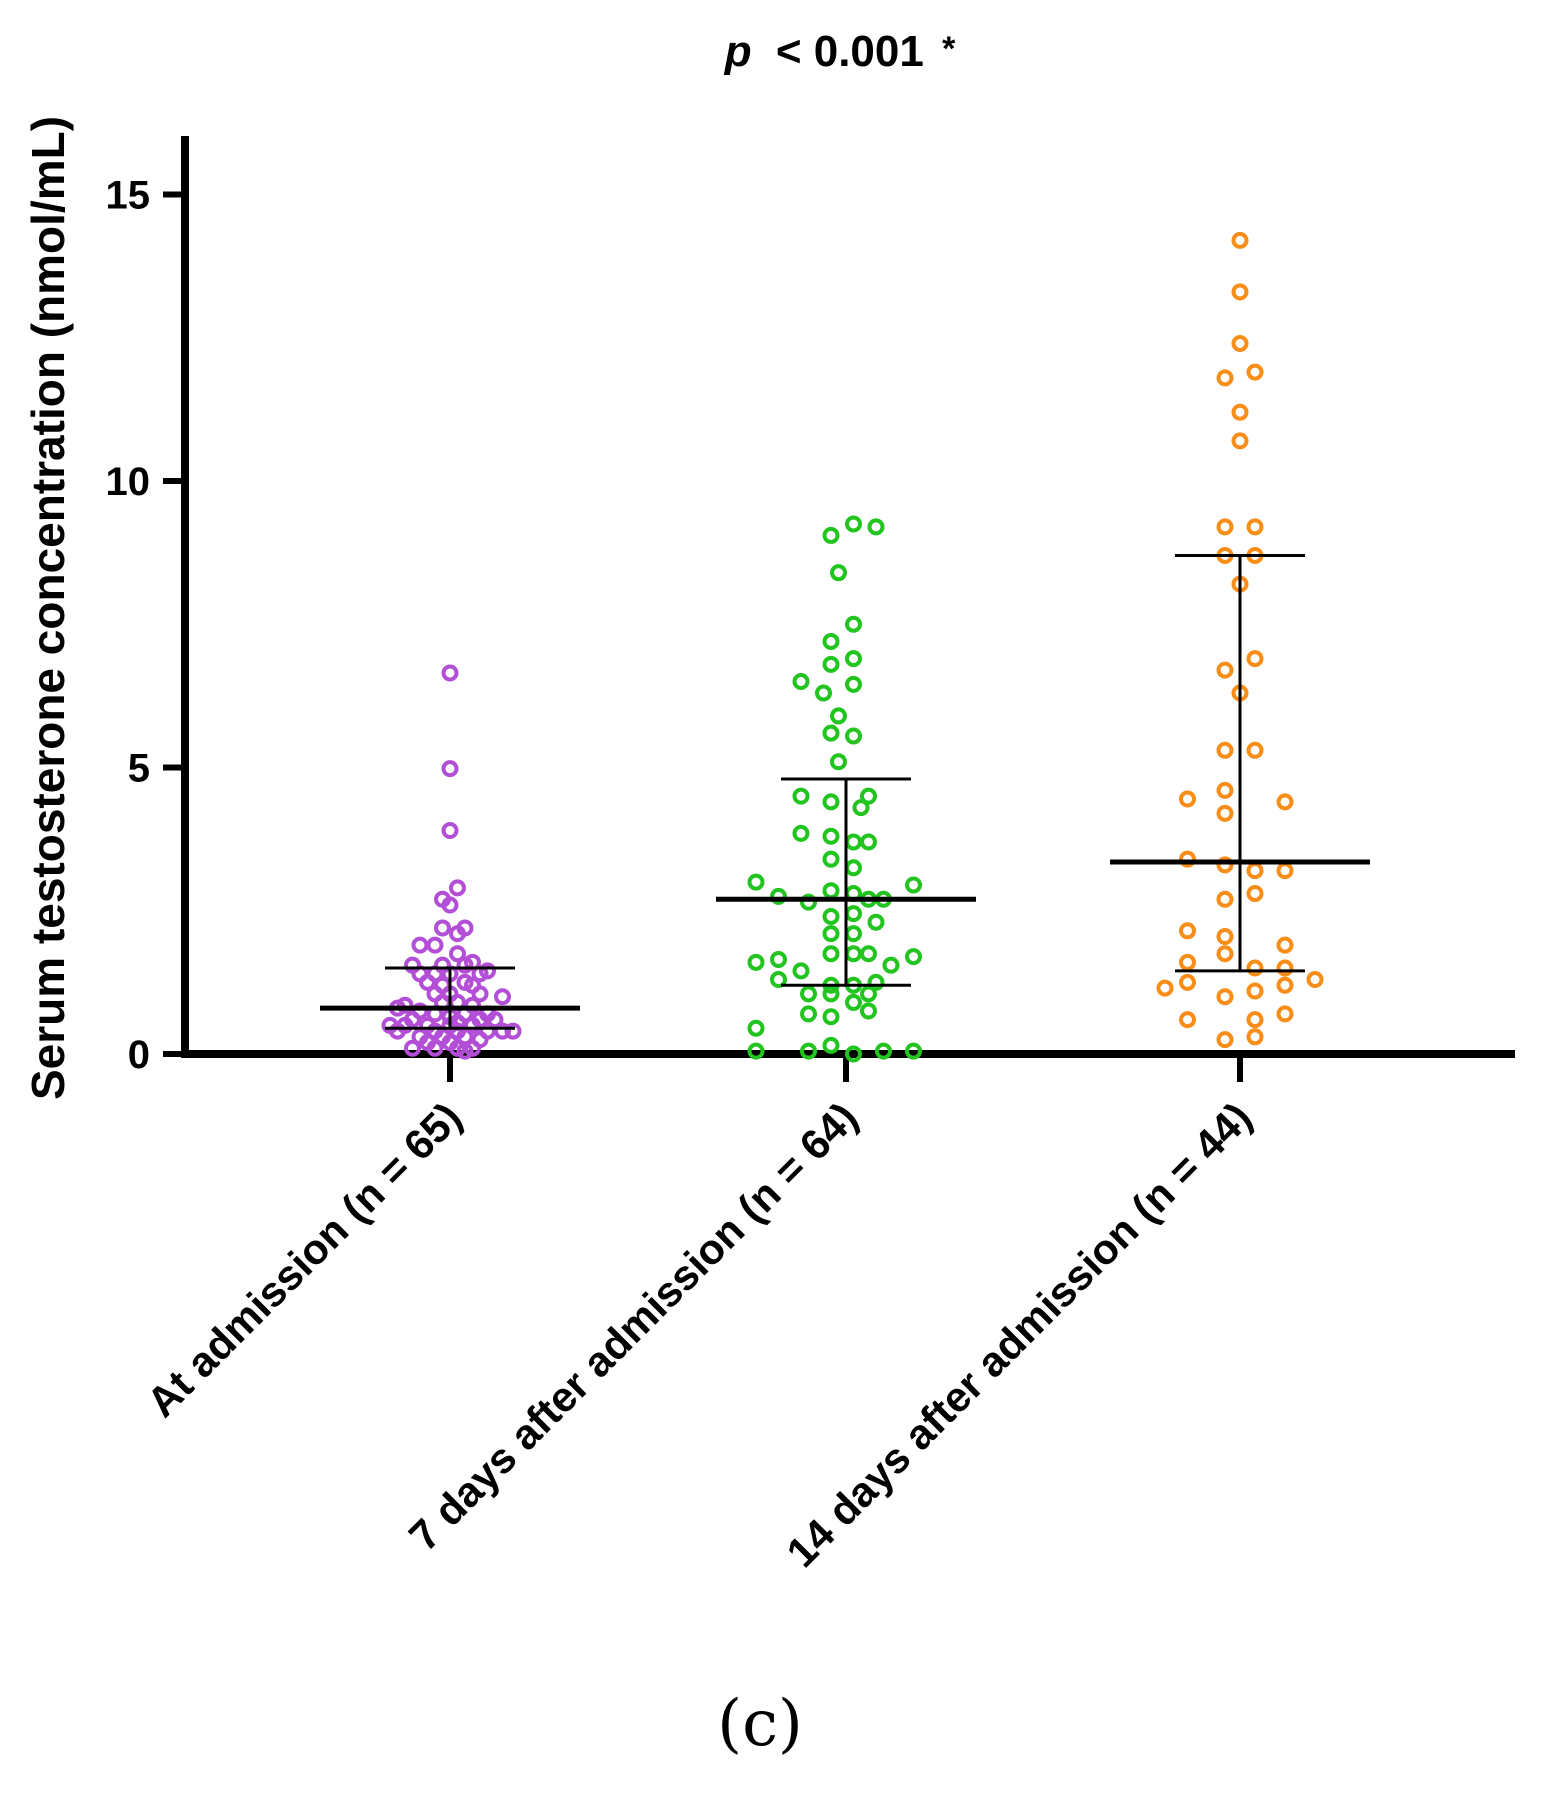 The width and height of the screenshot is (1547, 1803). I want to click on chart-title-p: p, so click(738, 51).